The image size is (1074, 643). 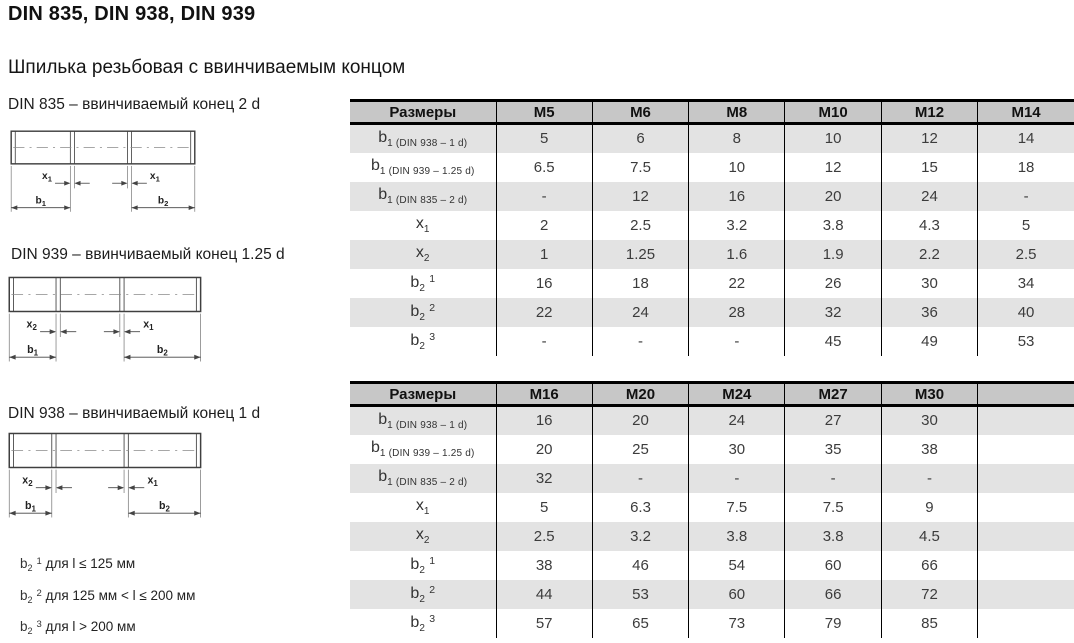 I want to click on value-cell: 1.6, so click(x=736, y=254).